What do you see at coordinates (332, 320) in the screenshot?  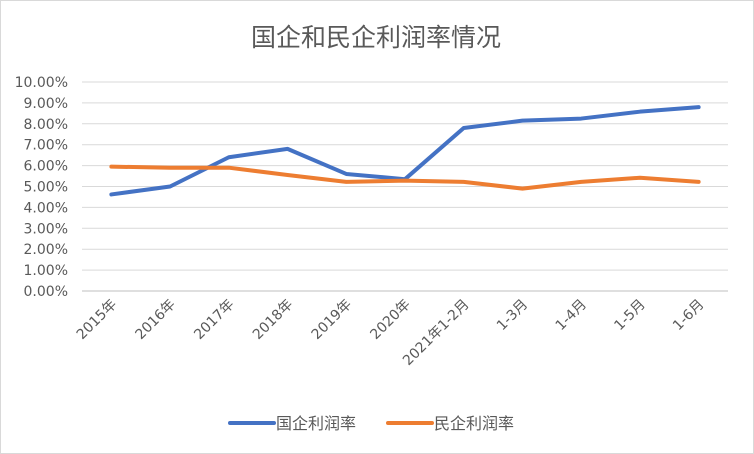 I see `x-tick-label: 2019年` at bounding box center [332, 320].